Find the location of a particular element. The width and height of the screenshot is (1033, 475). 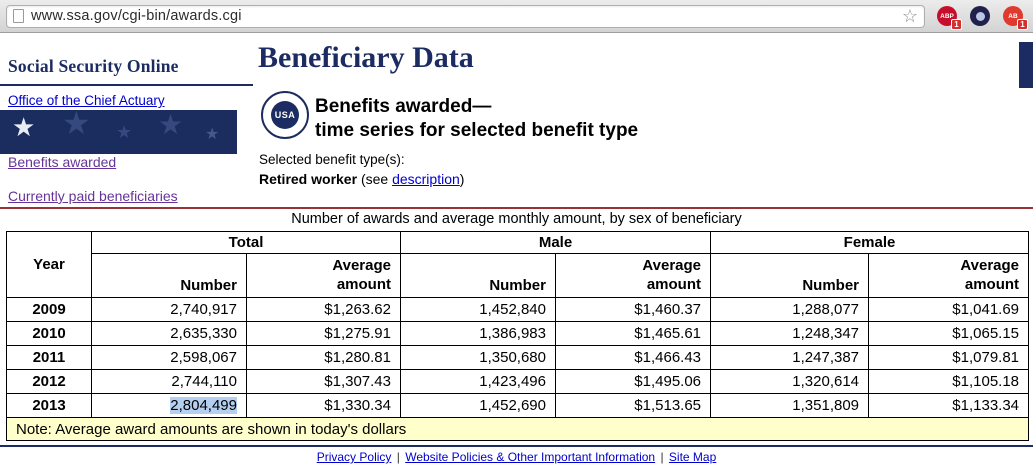

ghostery-glyph is located at coordinates (980, 16).